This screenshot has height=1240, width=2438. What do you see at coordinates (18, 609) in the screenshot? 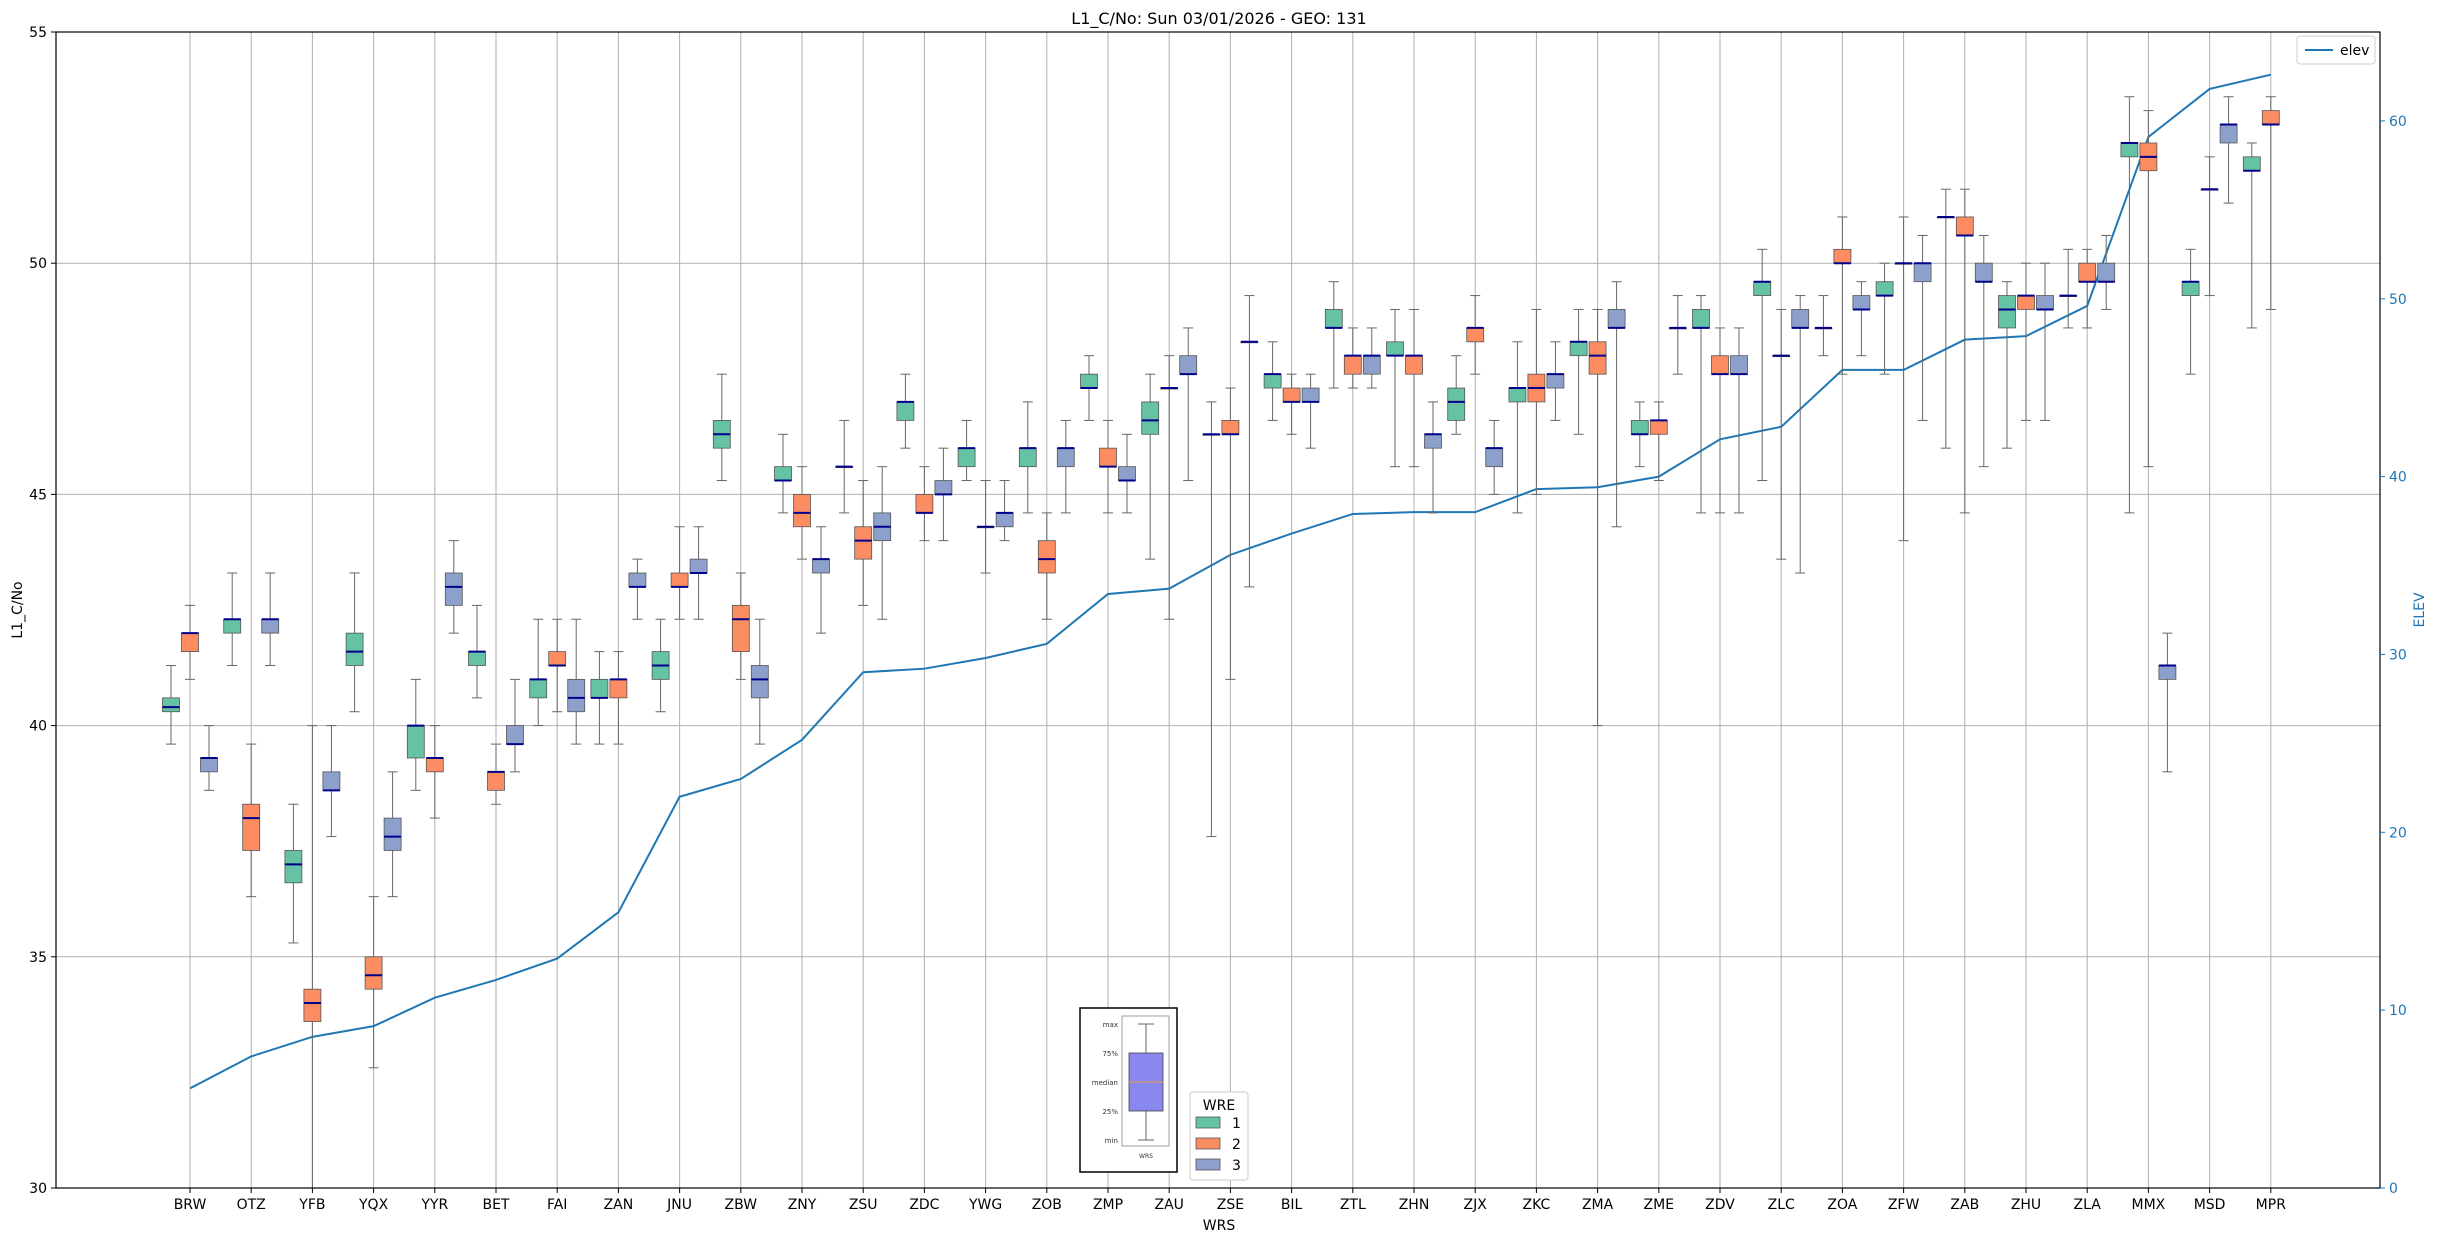
I see `y-axis-label: L1_C/No` at bounding box center [18, 609].